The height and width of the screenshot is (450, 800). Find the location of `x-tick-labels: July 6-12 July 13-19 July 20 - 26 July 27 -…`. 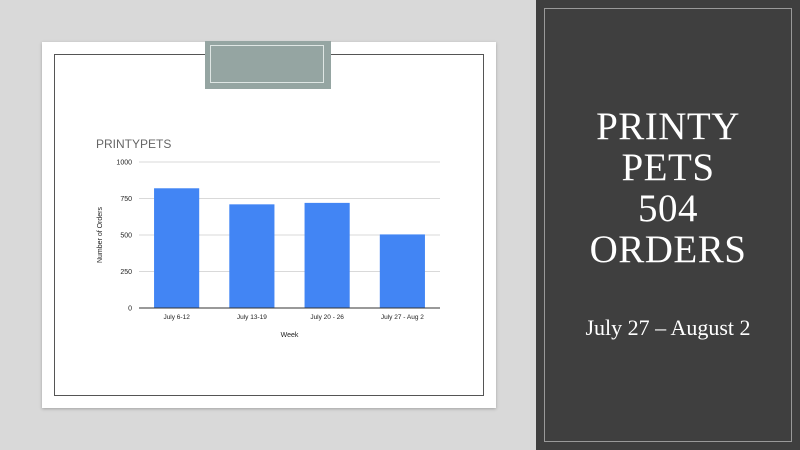

x-tick-labels: July 6-12 July 13-19 July 20 - 26 July 27 -… is located at coordinates (293, 317).